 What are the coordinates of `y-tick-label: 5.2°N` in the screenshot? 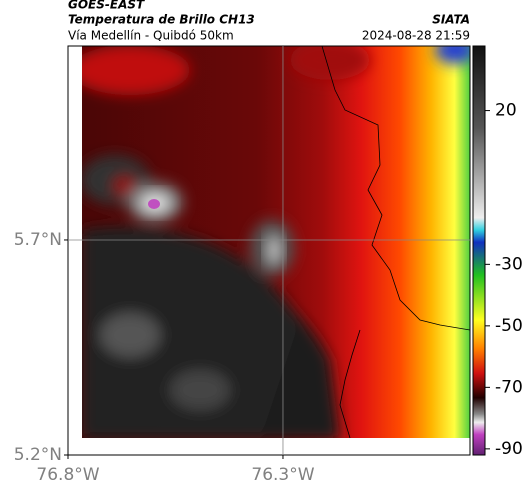 It's located at (38, 455).